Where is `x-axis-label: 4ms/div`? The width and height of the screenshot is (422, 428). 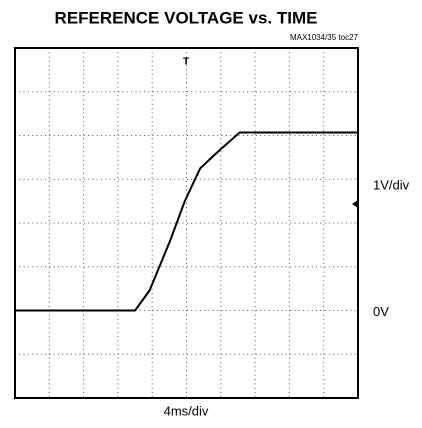 x-axis-label: 4ms/div is located at coordinates (186, 410).